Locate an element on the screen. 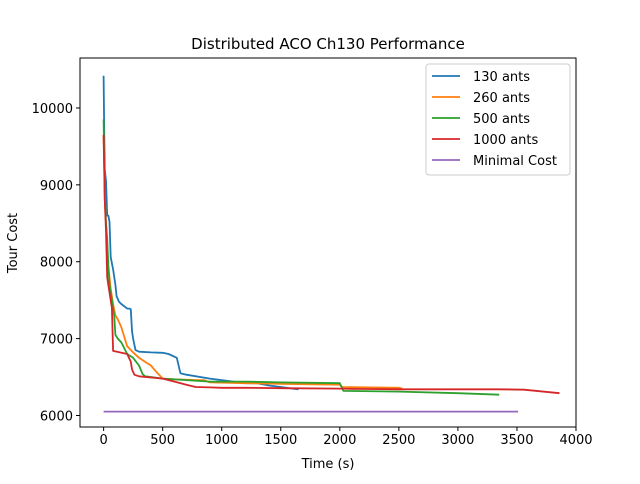  x-axis-ticks: 0 500 1000 1500 2000 2500 3000 3500 4000 is located at coordinates (346, 437).